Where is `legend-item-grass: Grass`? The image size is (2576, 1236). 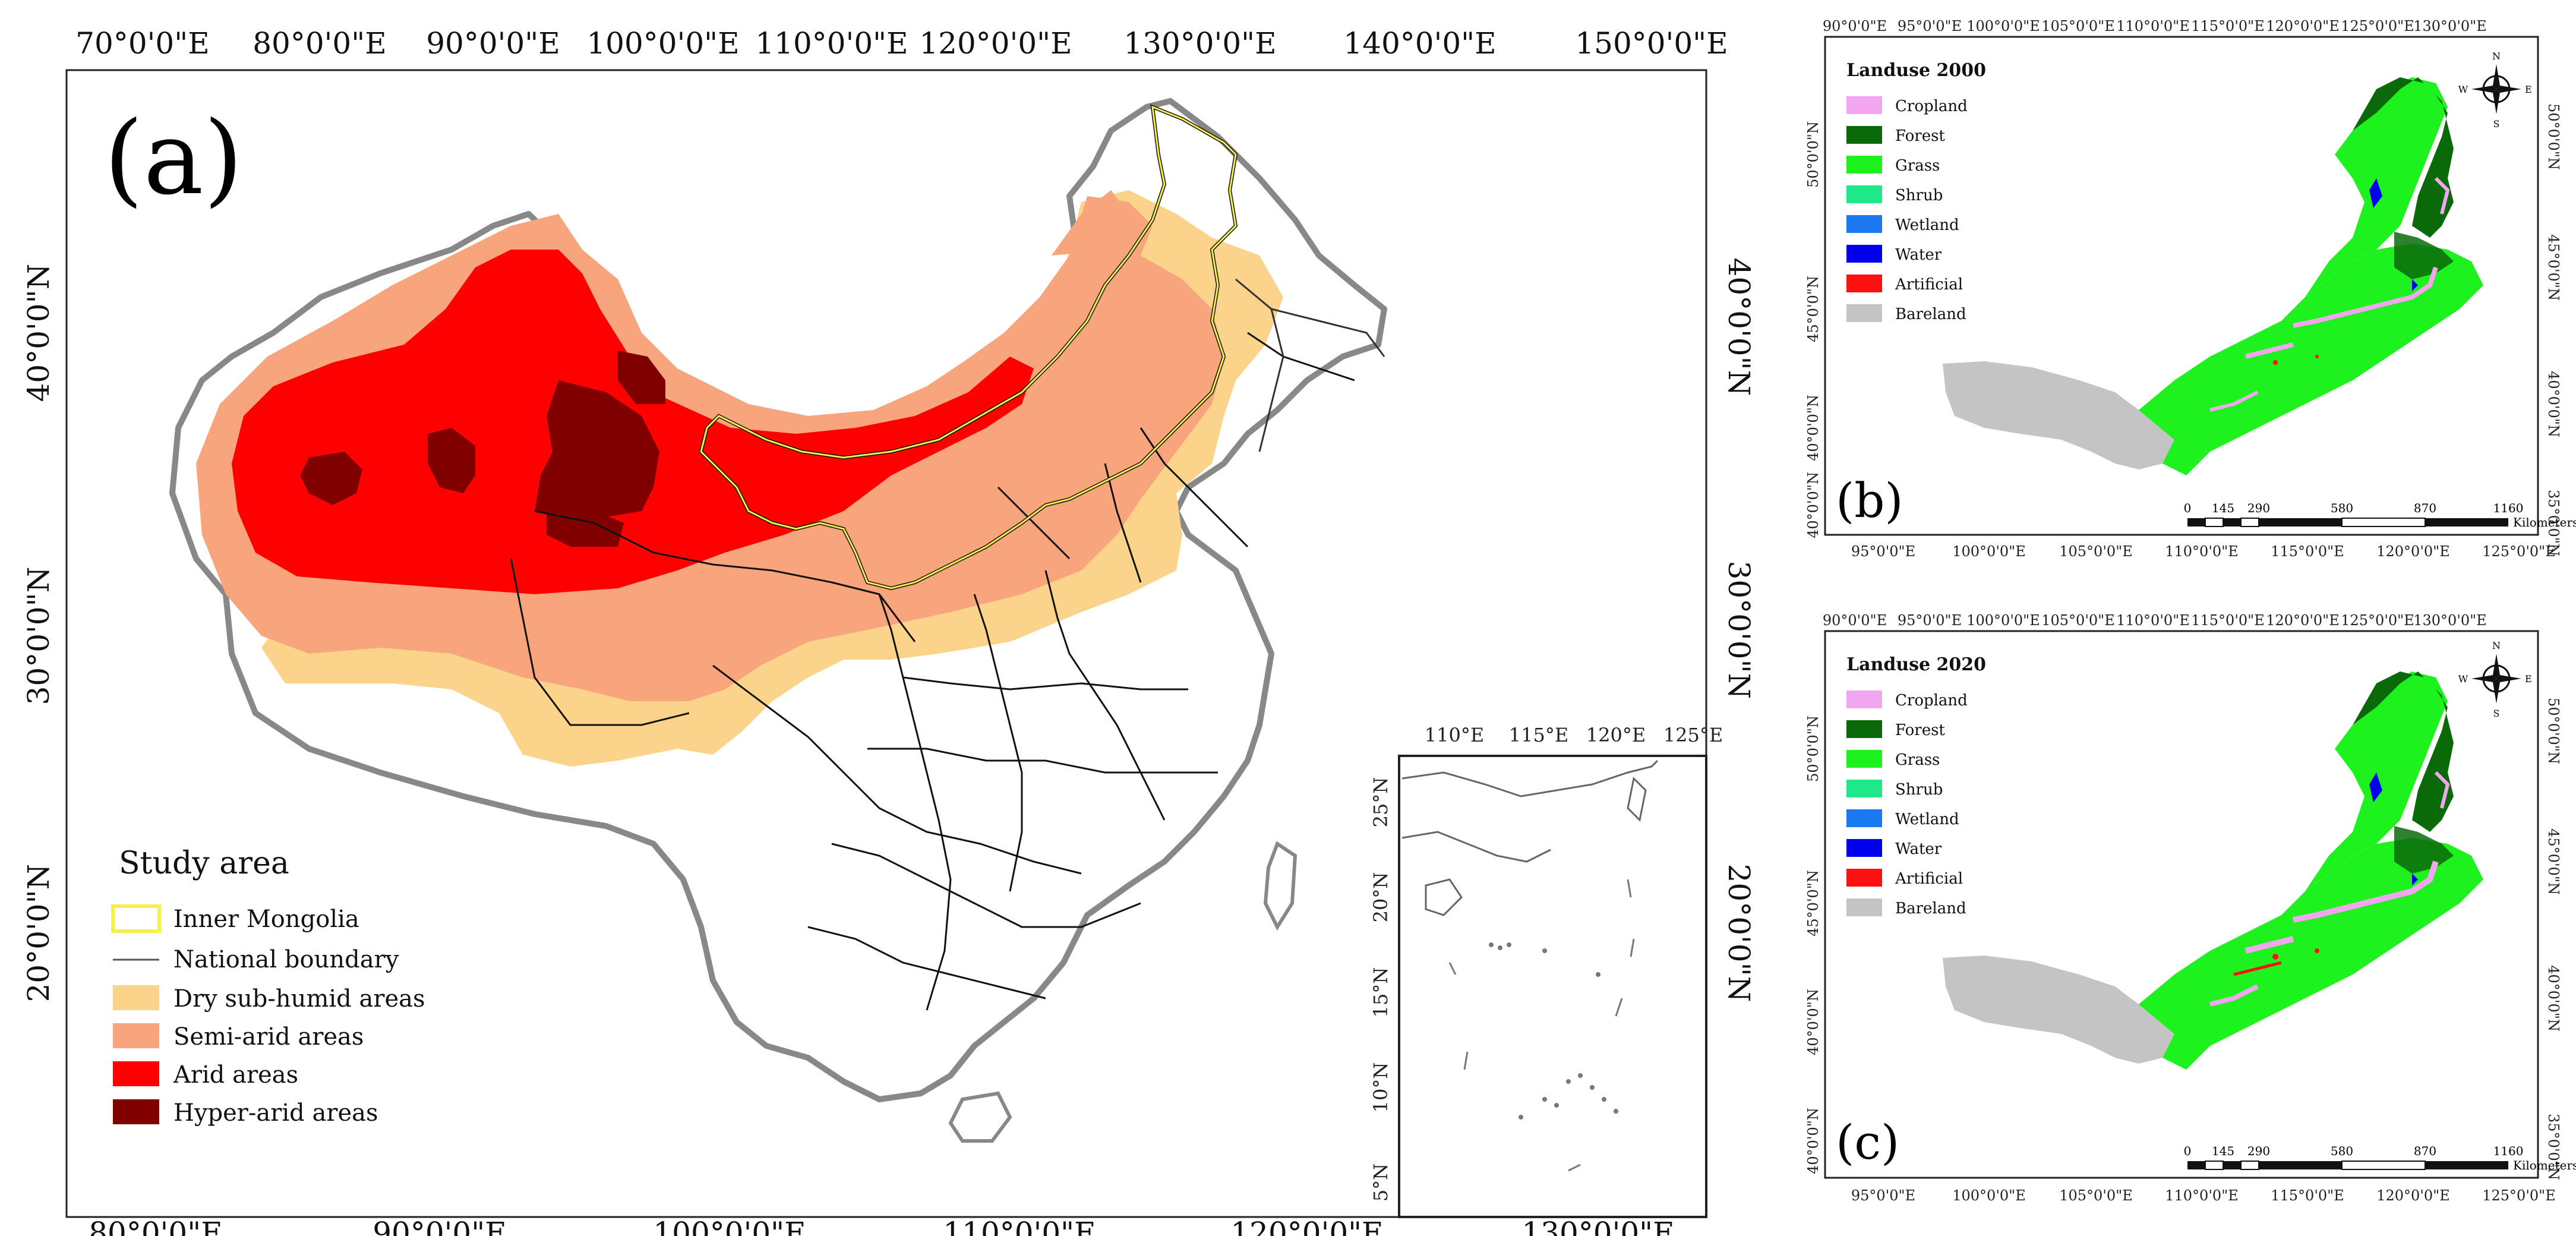 legend-item-grass: Grass is located at coordinates (1893, 166).